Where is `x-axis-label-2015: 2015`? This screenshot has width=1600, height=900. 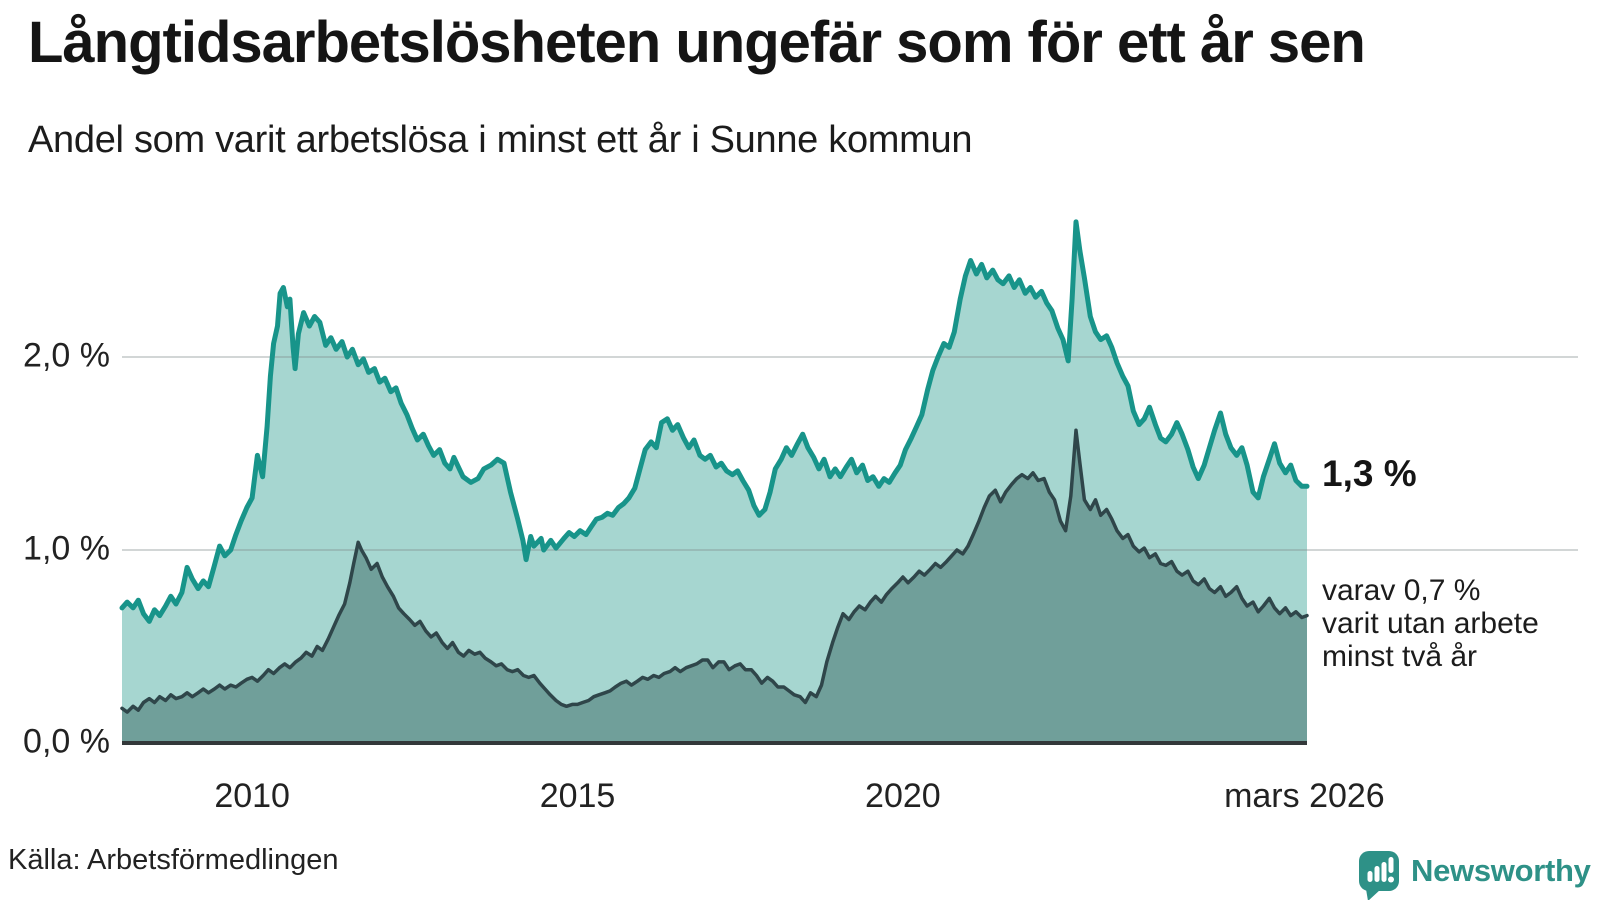
x-axis-label-2015: 2015 is located at coordinates (577, 796).